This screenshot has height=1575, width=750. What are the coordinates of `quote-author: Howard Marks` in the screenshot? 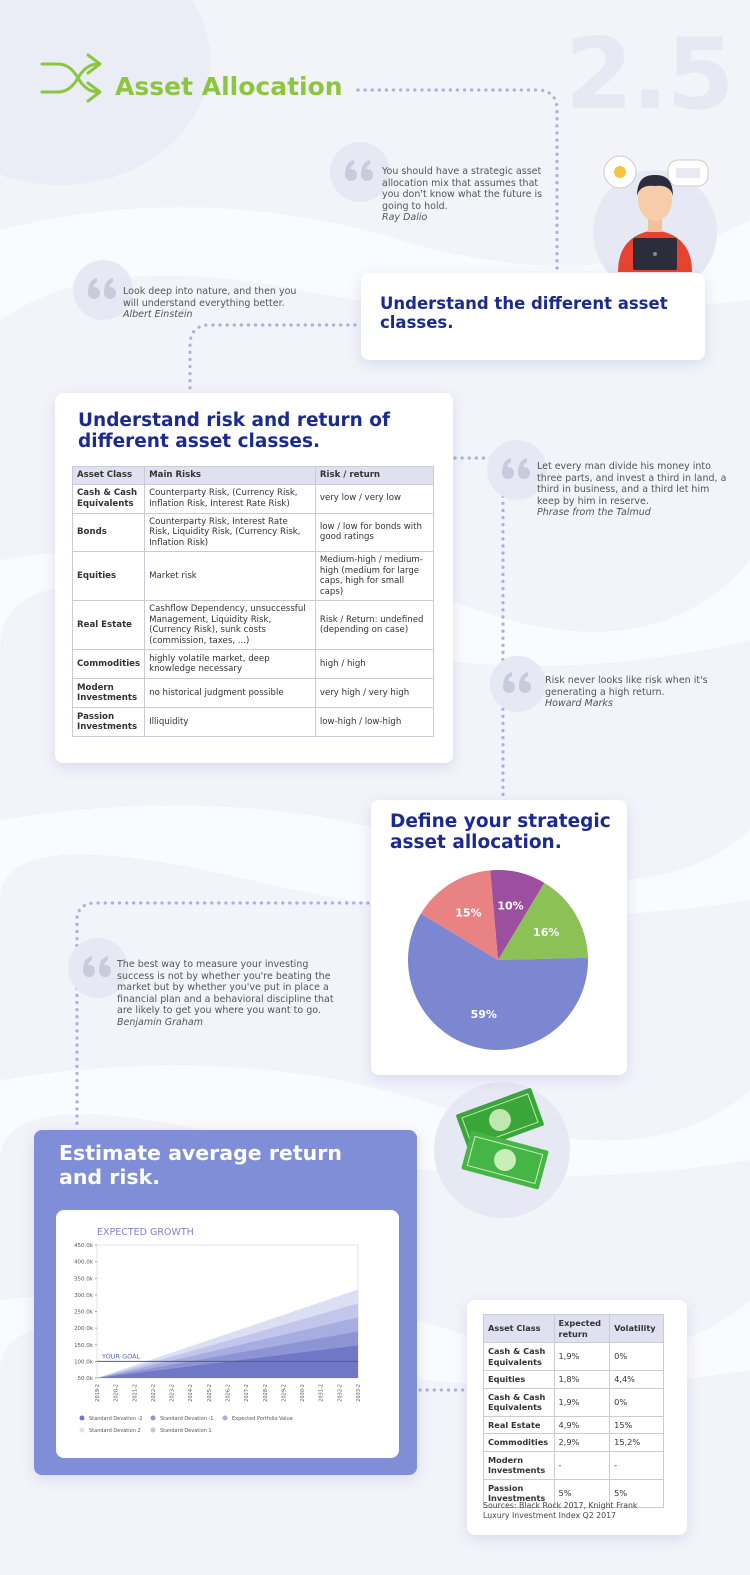 It's located at (579, 703).